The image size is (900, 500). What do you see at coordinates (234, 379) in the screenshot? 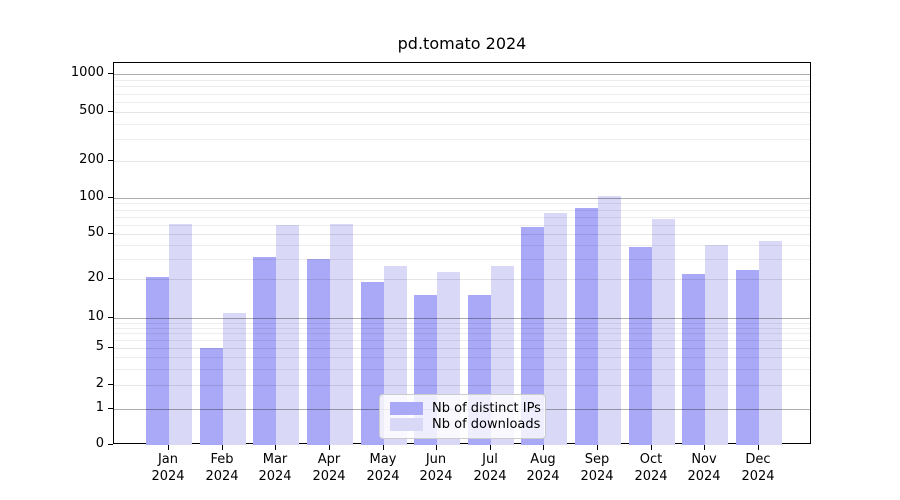
I see `bar-downloads-feb` at bounding box center [234, 379].